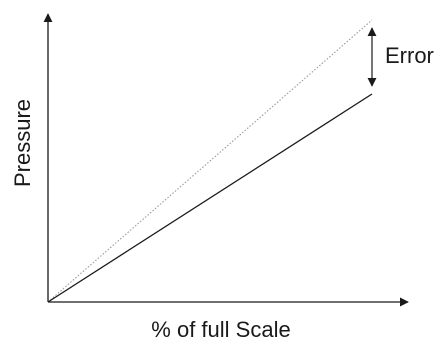 This screenshot has width=438, height=347. I want to click on error-label: Error, so click(409, 55).